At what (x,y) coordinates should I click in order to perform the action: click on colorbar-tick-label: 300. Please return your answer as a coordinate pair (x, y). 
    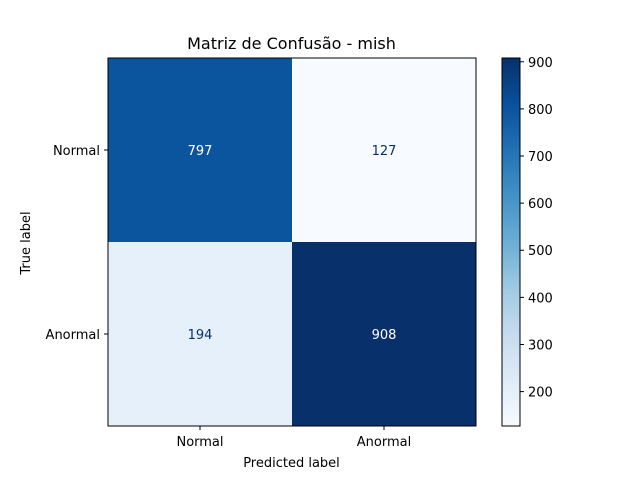
    Looking at the image, I should click on (540, 345).